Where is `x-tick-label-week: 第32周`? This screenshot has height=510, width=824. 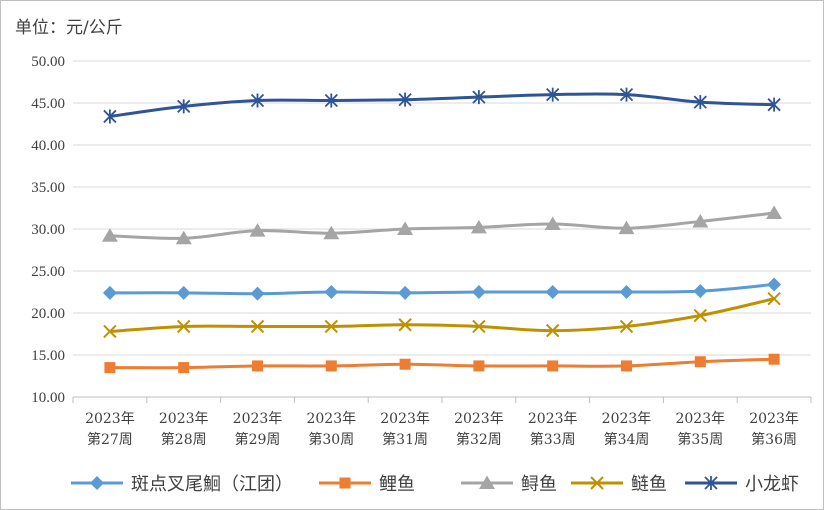 x-tick-label-week: 第32周 is located at coordinates (479, 439).